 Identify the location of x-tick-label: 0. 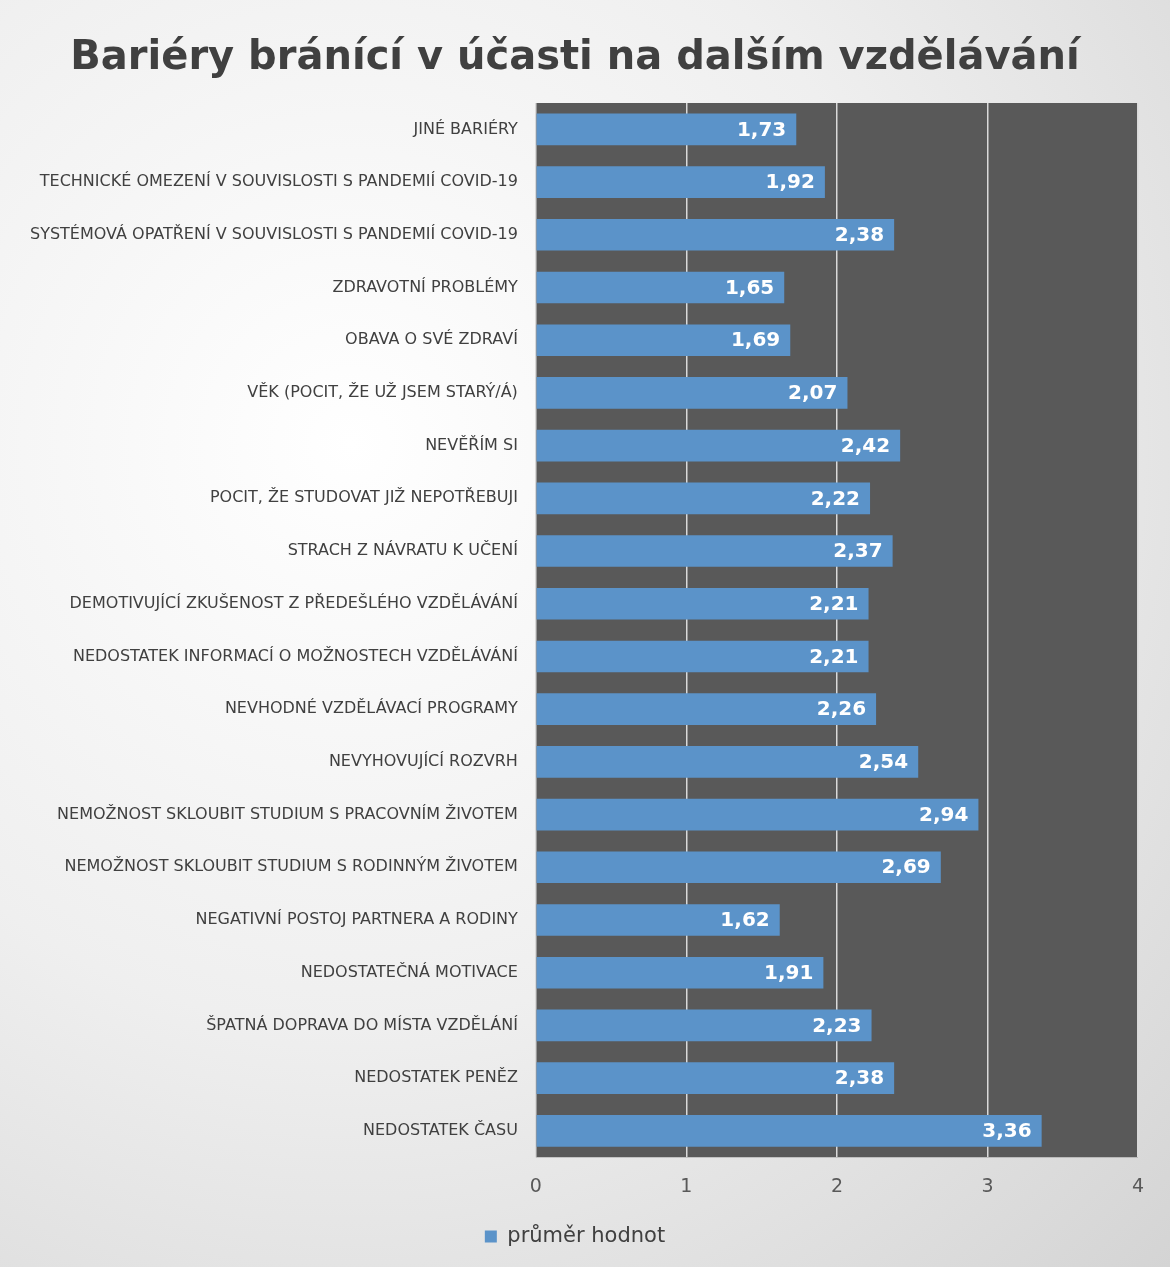
(535, 1184).